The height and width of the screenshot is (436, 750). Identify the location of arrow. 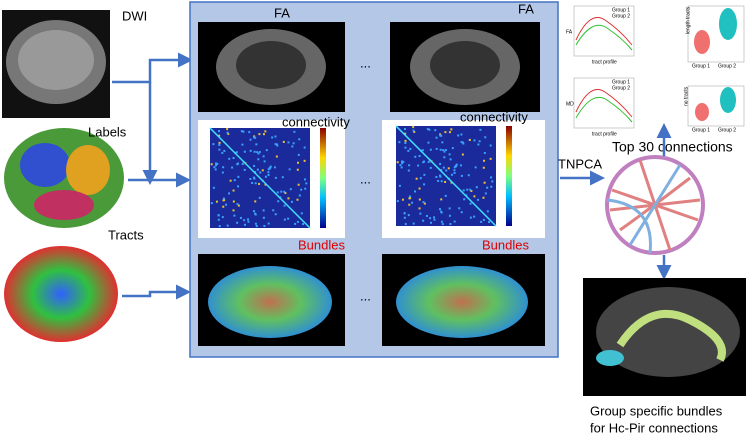
(152, 68).